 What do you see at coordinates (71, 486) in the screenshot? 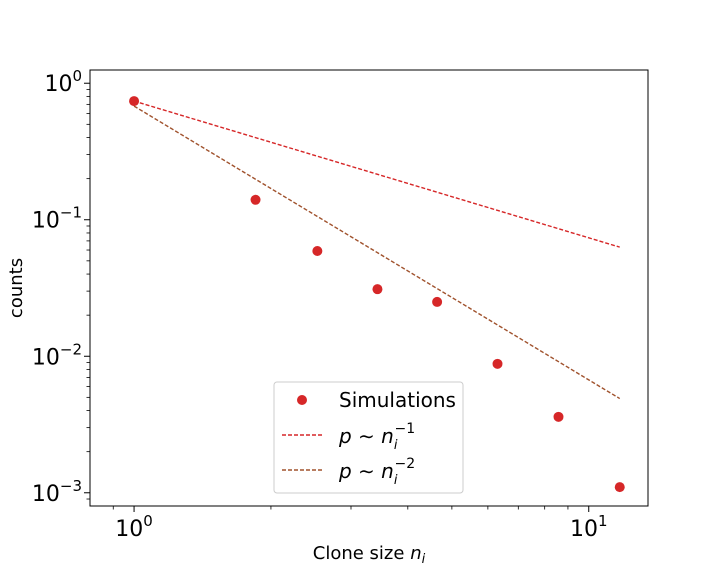
I see `y-tick-label-exp: −3` at bounding box center [71, 486].